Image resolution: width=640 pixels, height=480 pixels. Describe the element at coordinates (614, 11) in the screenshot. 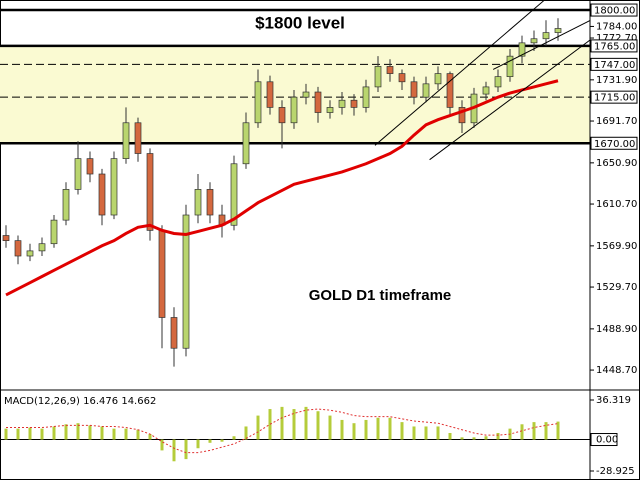

I see `level-label: 1800.00` at that location.